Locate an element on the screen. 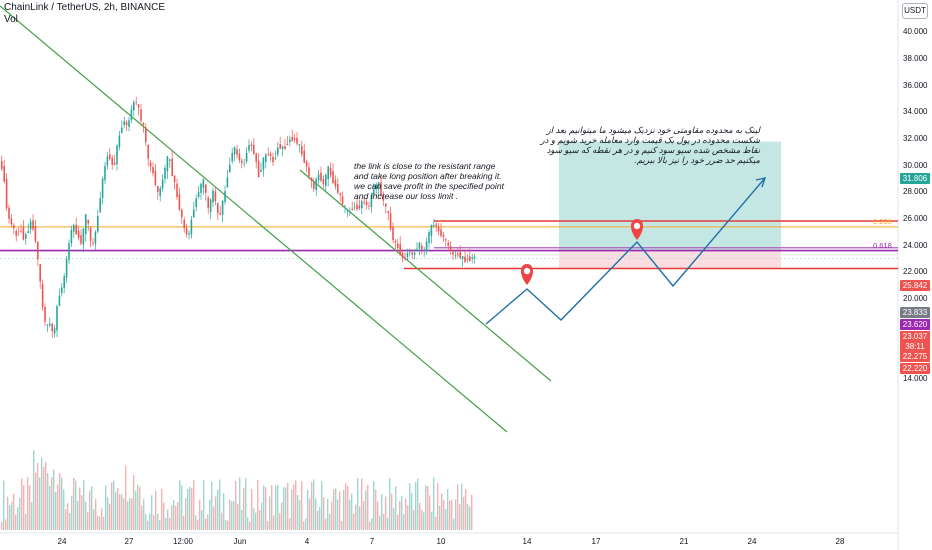 The image size is (932, 550). currency-selector: USDT is located at coordinates (915, 11).